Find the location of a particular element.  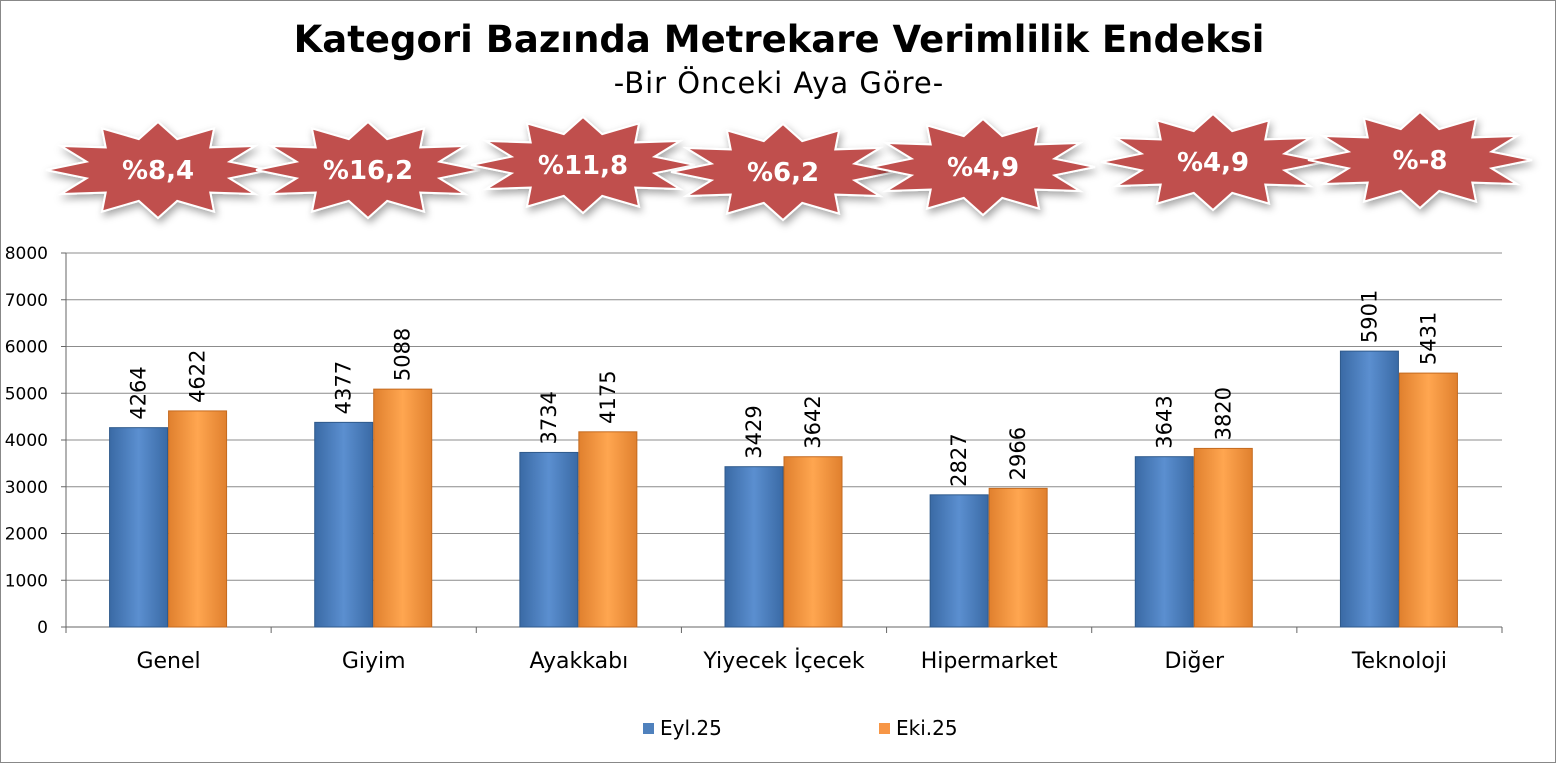

x-tick-label: Teknoloji is located at coordinates (1399, 661).